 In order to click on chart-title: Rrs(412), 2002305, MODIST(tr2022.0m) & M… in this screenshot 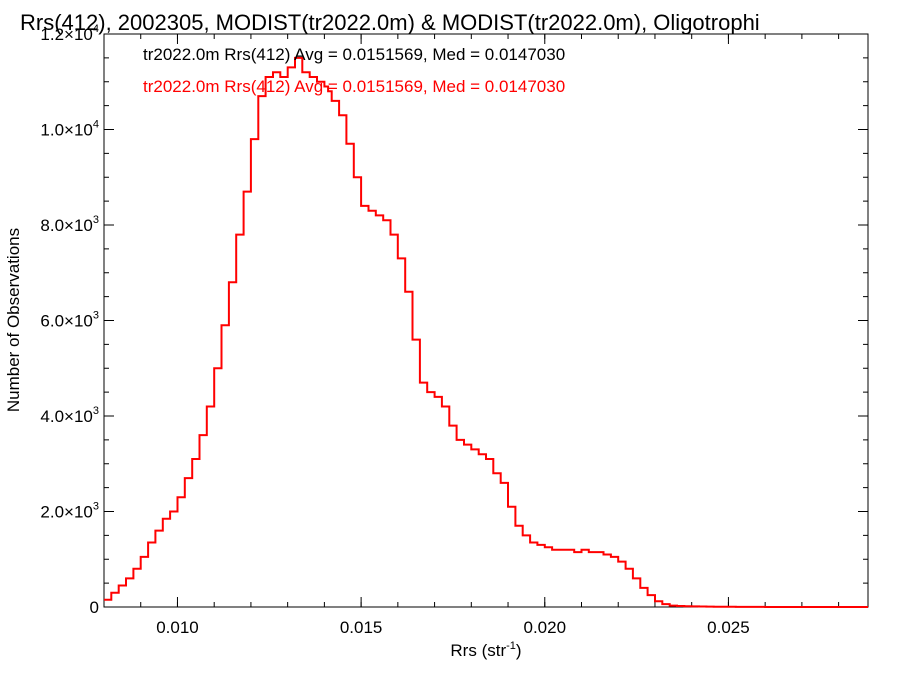, I will do `click(390, 22)`.